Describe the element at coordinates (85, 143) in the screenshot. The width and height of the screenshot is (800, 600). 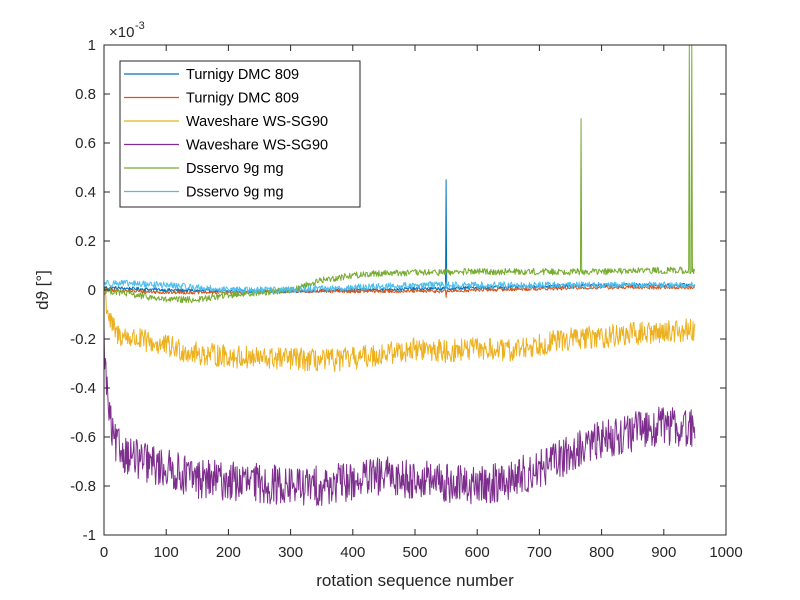
I see `y-tick-label: 0.6` at that location.